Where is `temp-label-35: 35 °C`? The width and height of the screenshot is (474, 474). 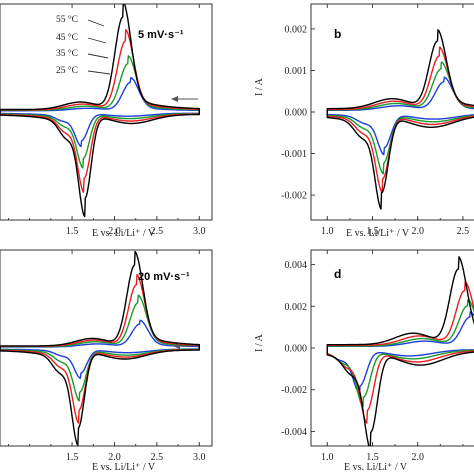
temp-label-35: 35 °C is located at coordinates (67, 53).